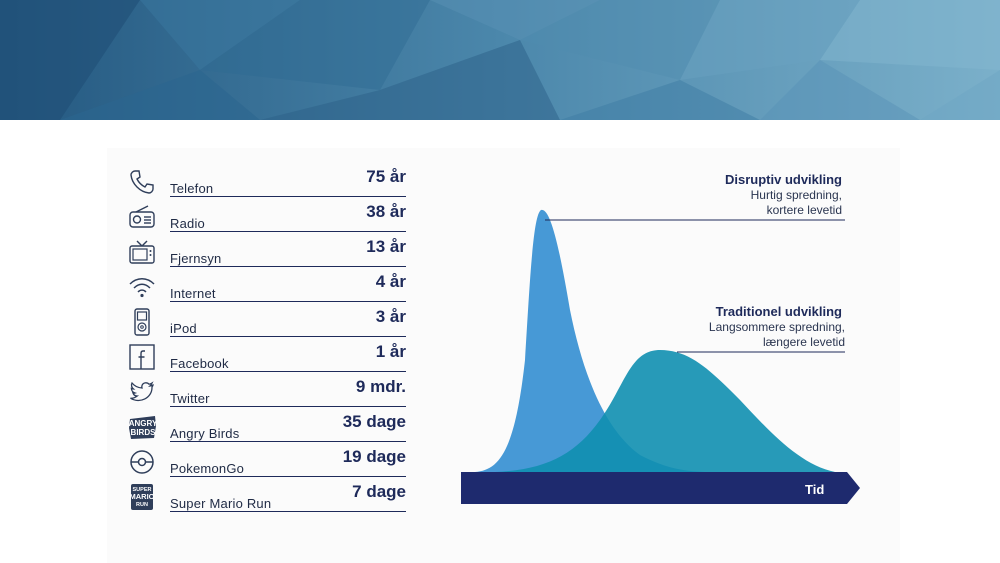 This screenshot has height=563, width=1000. What do you see at coordinates (196, 258) in the screenshot?
I see `technology-name: Fjernsyn` at bounding box center [196, 258].